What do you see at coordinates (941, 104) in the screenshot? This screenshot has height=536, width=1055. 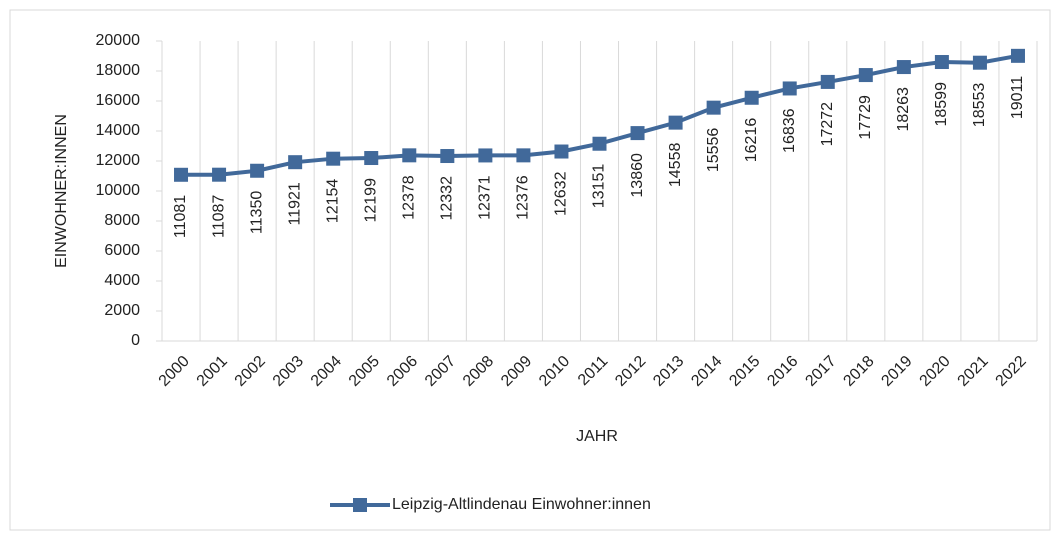 I see `data-label: 18599` at bounding box center [941, 104].